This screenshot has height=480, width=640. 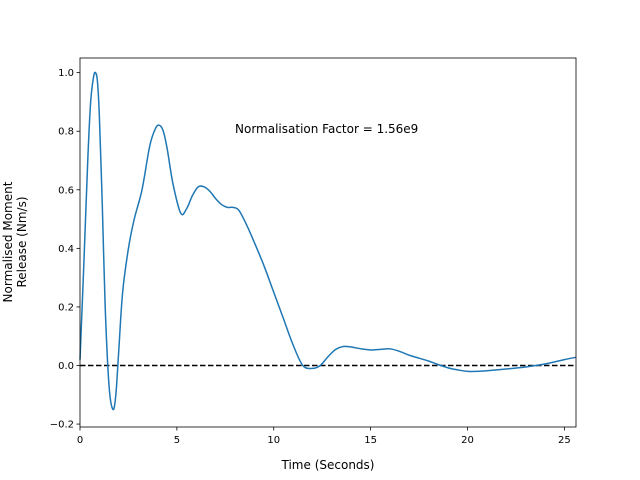 I want to click on y-axis-label: Normalised Moment Release (Nm/s), so click(x=15, y=241).